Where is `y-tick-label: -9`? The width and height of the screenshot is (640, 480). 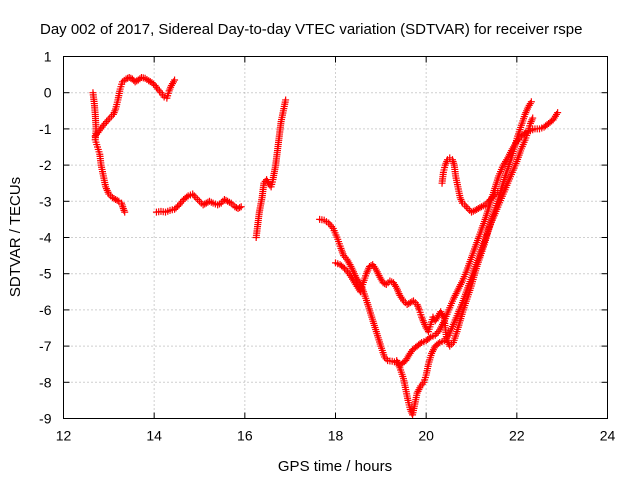
y-tick-label: -9 is located at coordinates (45, 419).